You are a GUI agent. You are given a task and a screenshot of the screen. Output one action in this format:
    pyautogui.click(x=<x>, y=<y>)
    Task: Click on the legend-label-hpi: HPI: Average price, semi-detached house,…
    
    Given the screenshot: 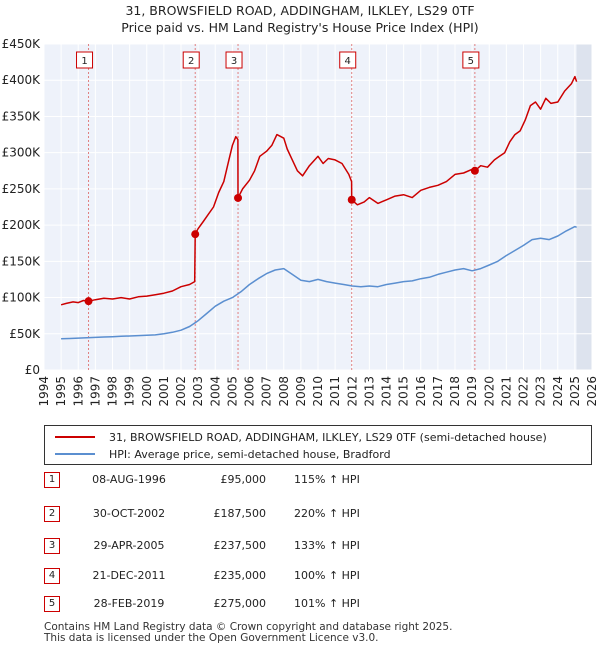 What is the action you would take?
    pyautogui.click(x=250, y=454)
    